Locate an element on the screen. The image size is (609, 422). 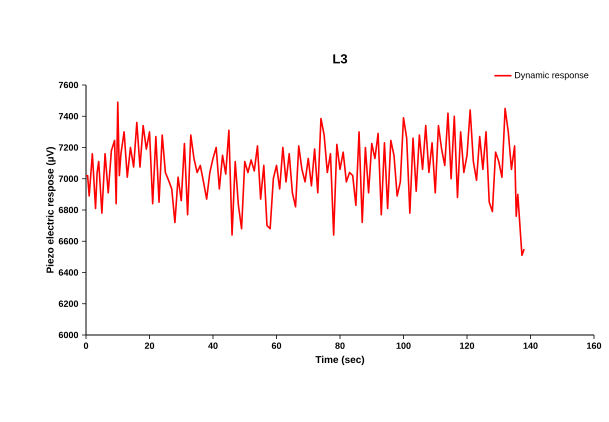
y-tick-label: 7000 is located at coordinates (68, 179).